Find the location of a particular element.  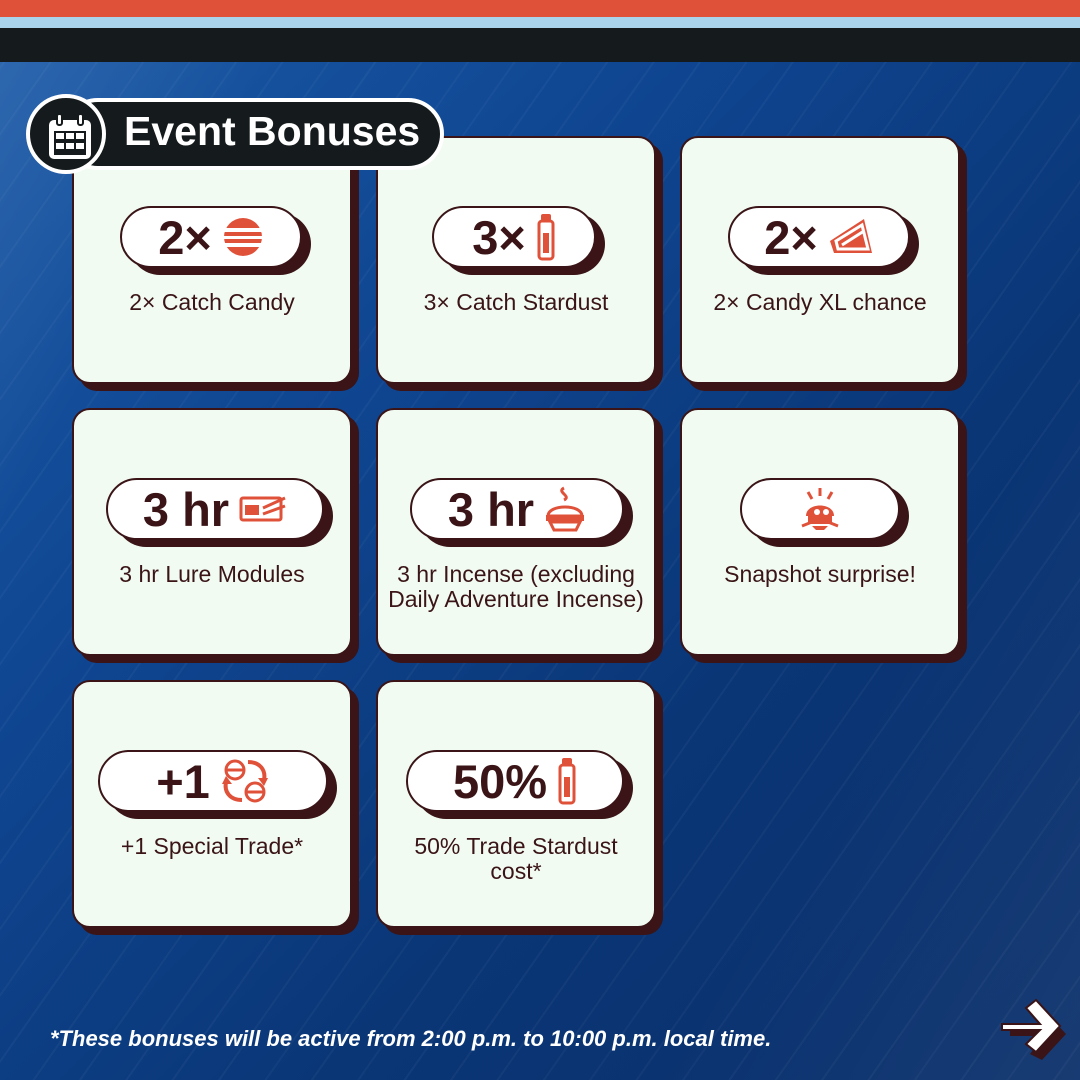

bonus-value: 3× is located at coordinates (499, 237).